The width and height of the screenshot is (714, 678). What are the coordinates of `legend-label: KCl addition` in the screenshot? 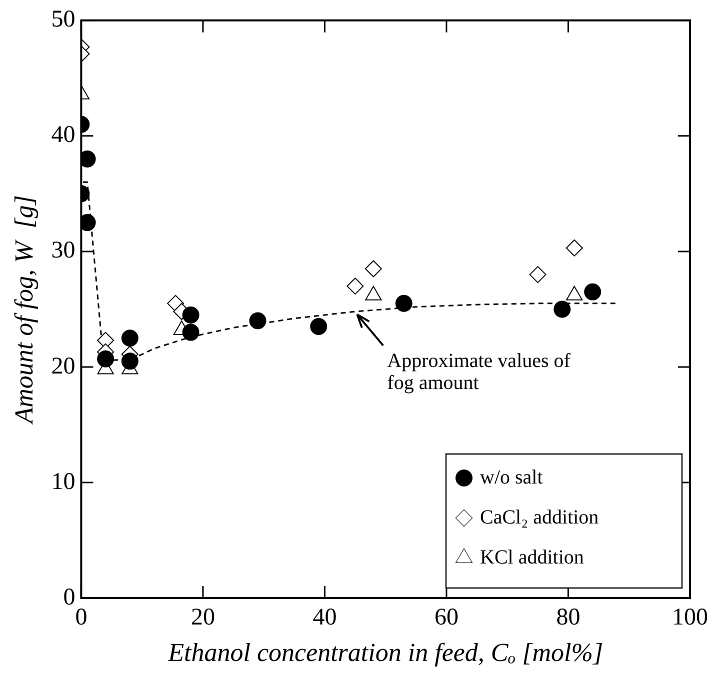 It's located at (532, 557).